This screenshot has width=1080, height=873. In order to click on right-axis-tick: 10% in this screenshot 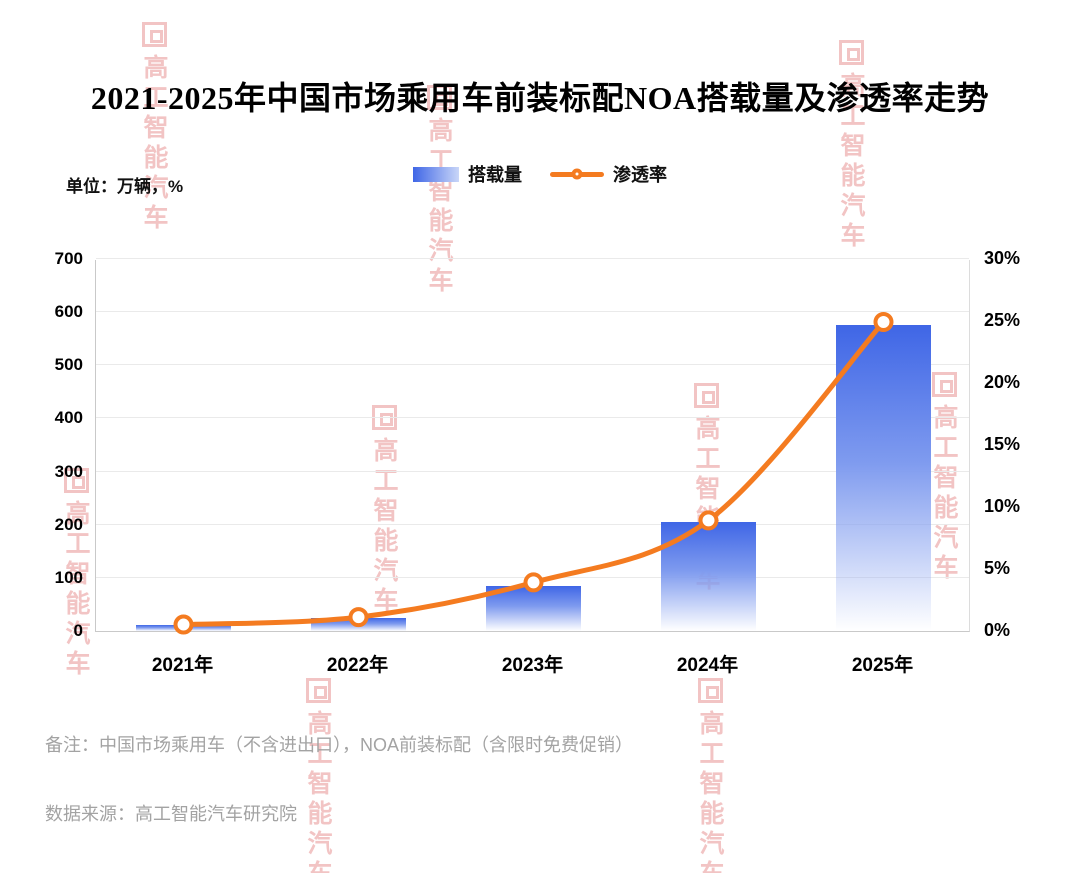, I will do `click(1002, 506)`.